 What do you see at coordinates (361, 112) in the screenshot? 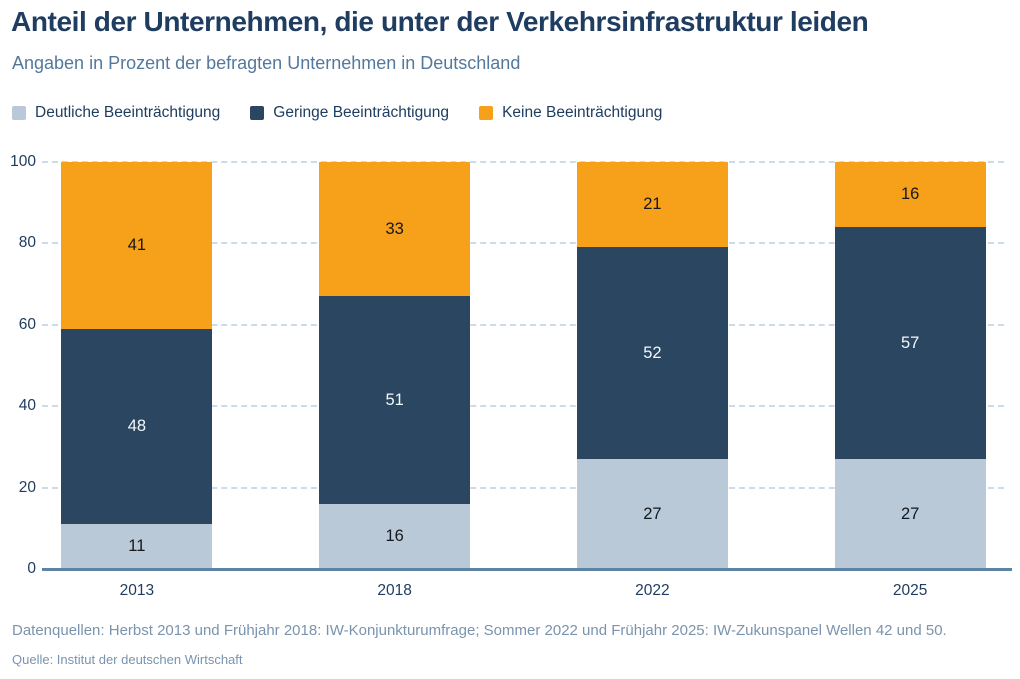
I see `legend-item-label: Geringe Beeinträchtigung` at bounding box center [361, 112].